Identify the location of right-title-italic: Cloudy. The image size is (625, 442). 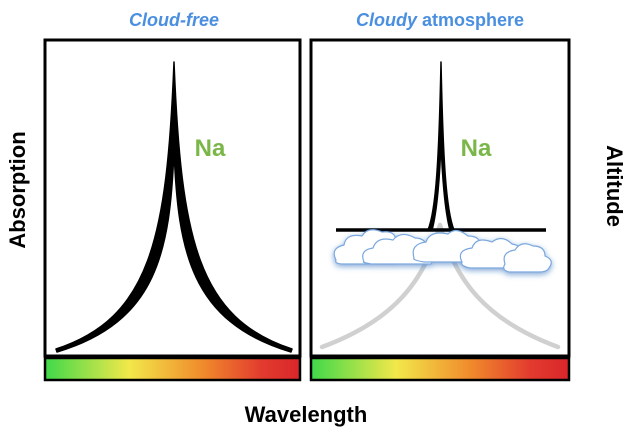
(387, 20).